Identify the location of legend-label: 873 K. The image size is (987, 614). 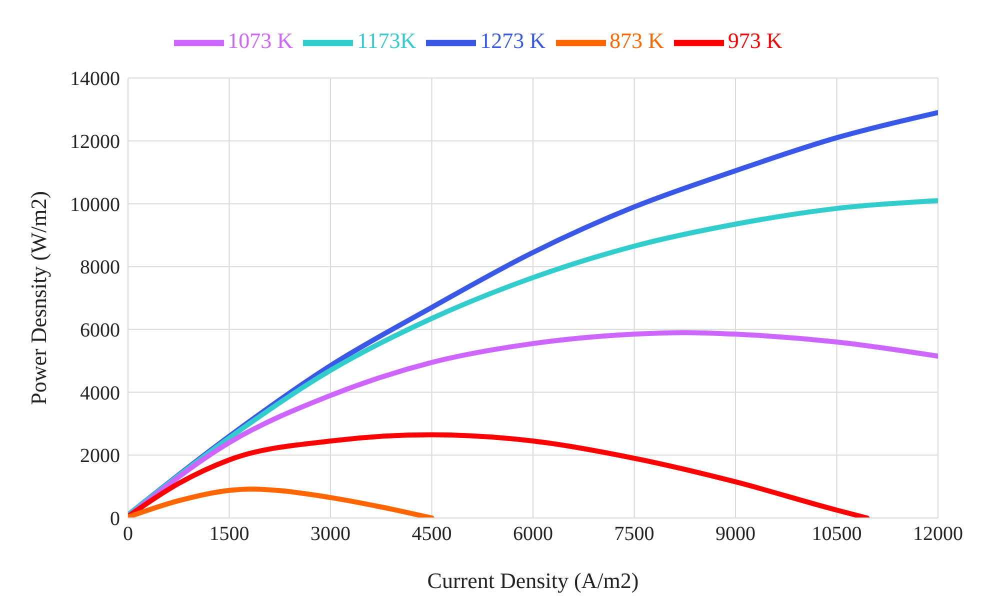
(637, 41).